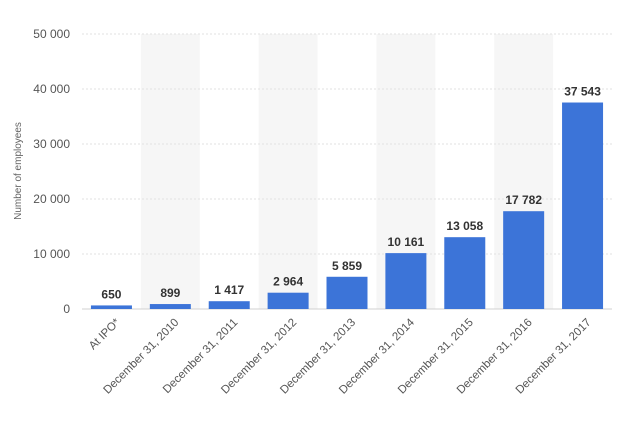 The image size is (640, 442). I want to click on data-label: 17 782, so click(523, 200).